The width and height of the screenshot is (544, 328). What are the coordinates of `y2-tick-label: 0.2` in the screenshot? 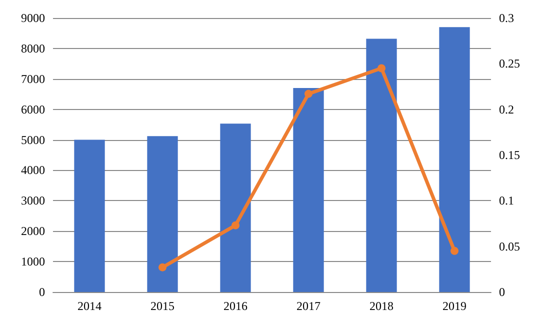 It's located at (506, 109).